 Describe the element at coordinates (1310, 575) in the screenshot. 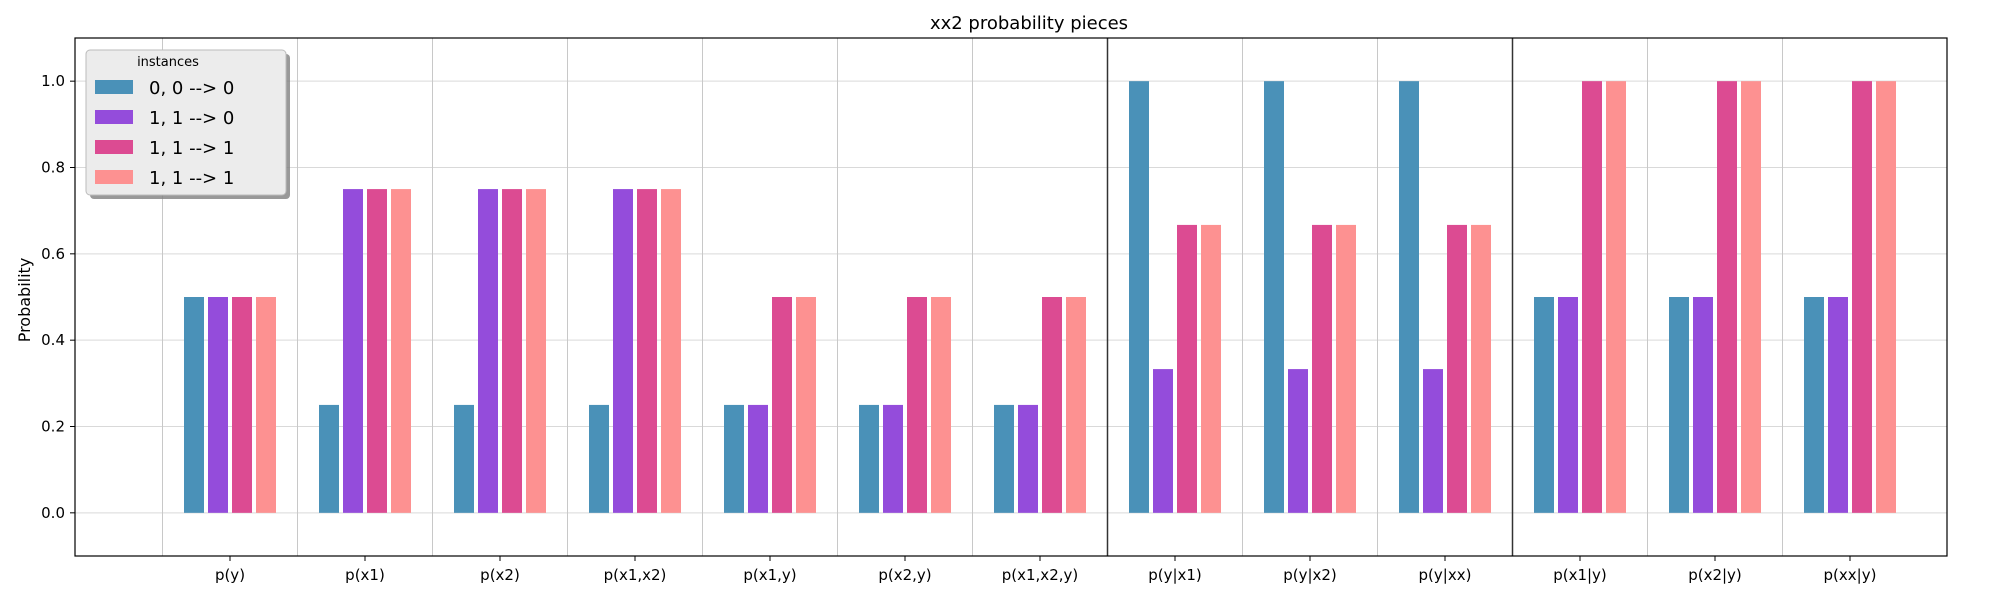

I see `x-tick-label: p(y|x2)` at that location.